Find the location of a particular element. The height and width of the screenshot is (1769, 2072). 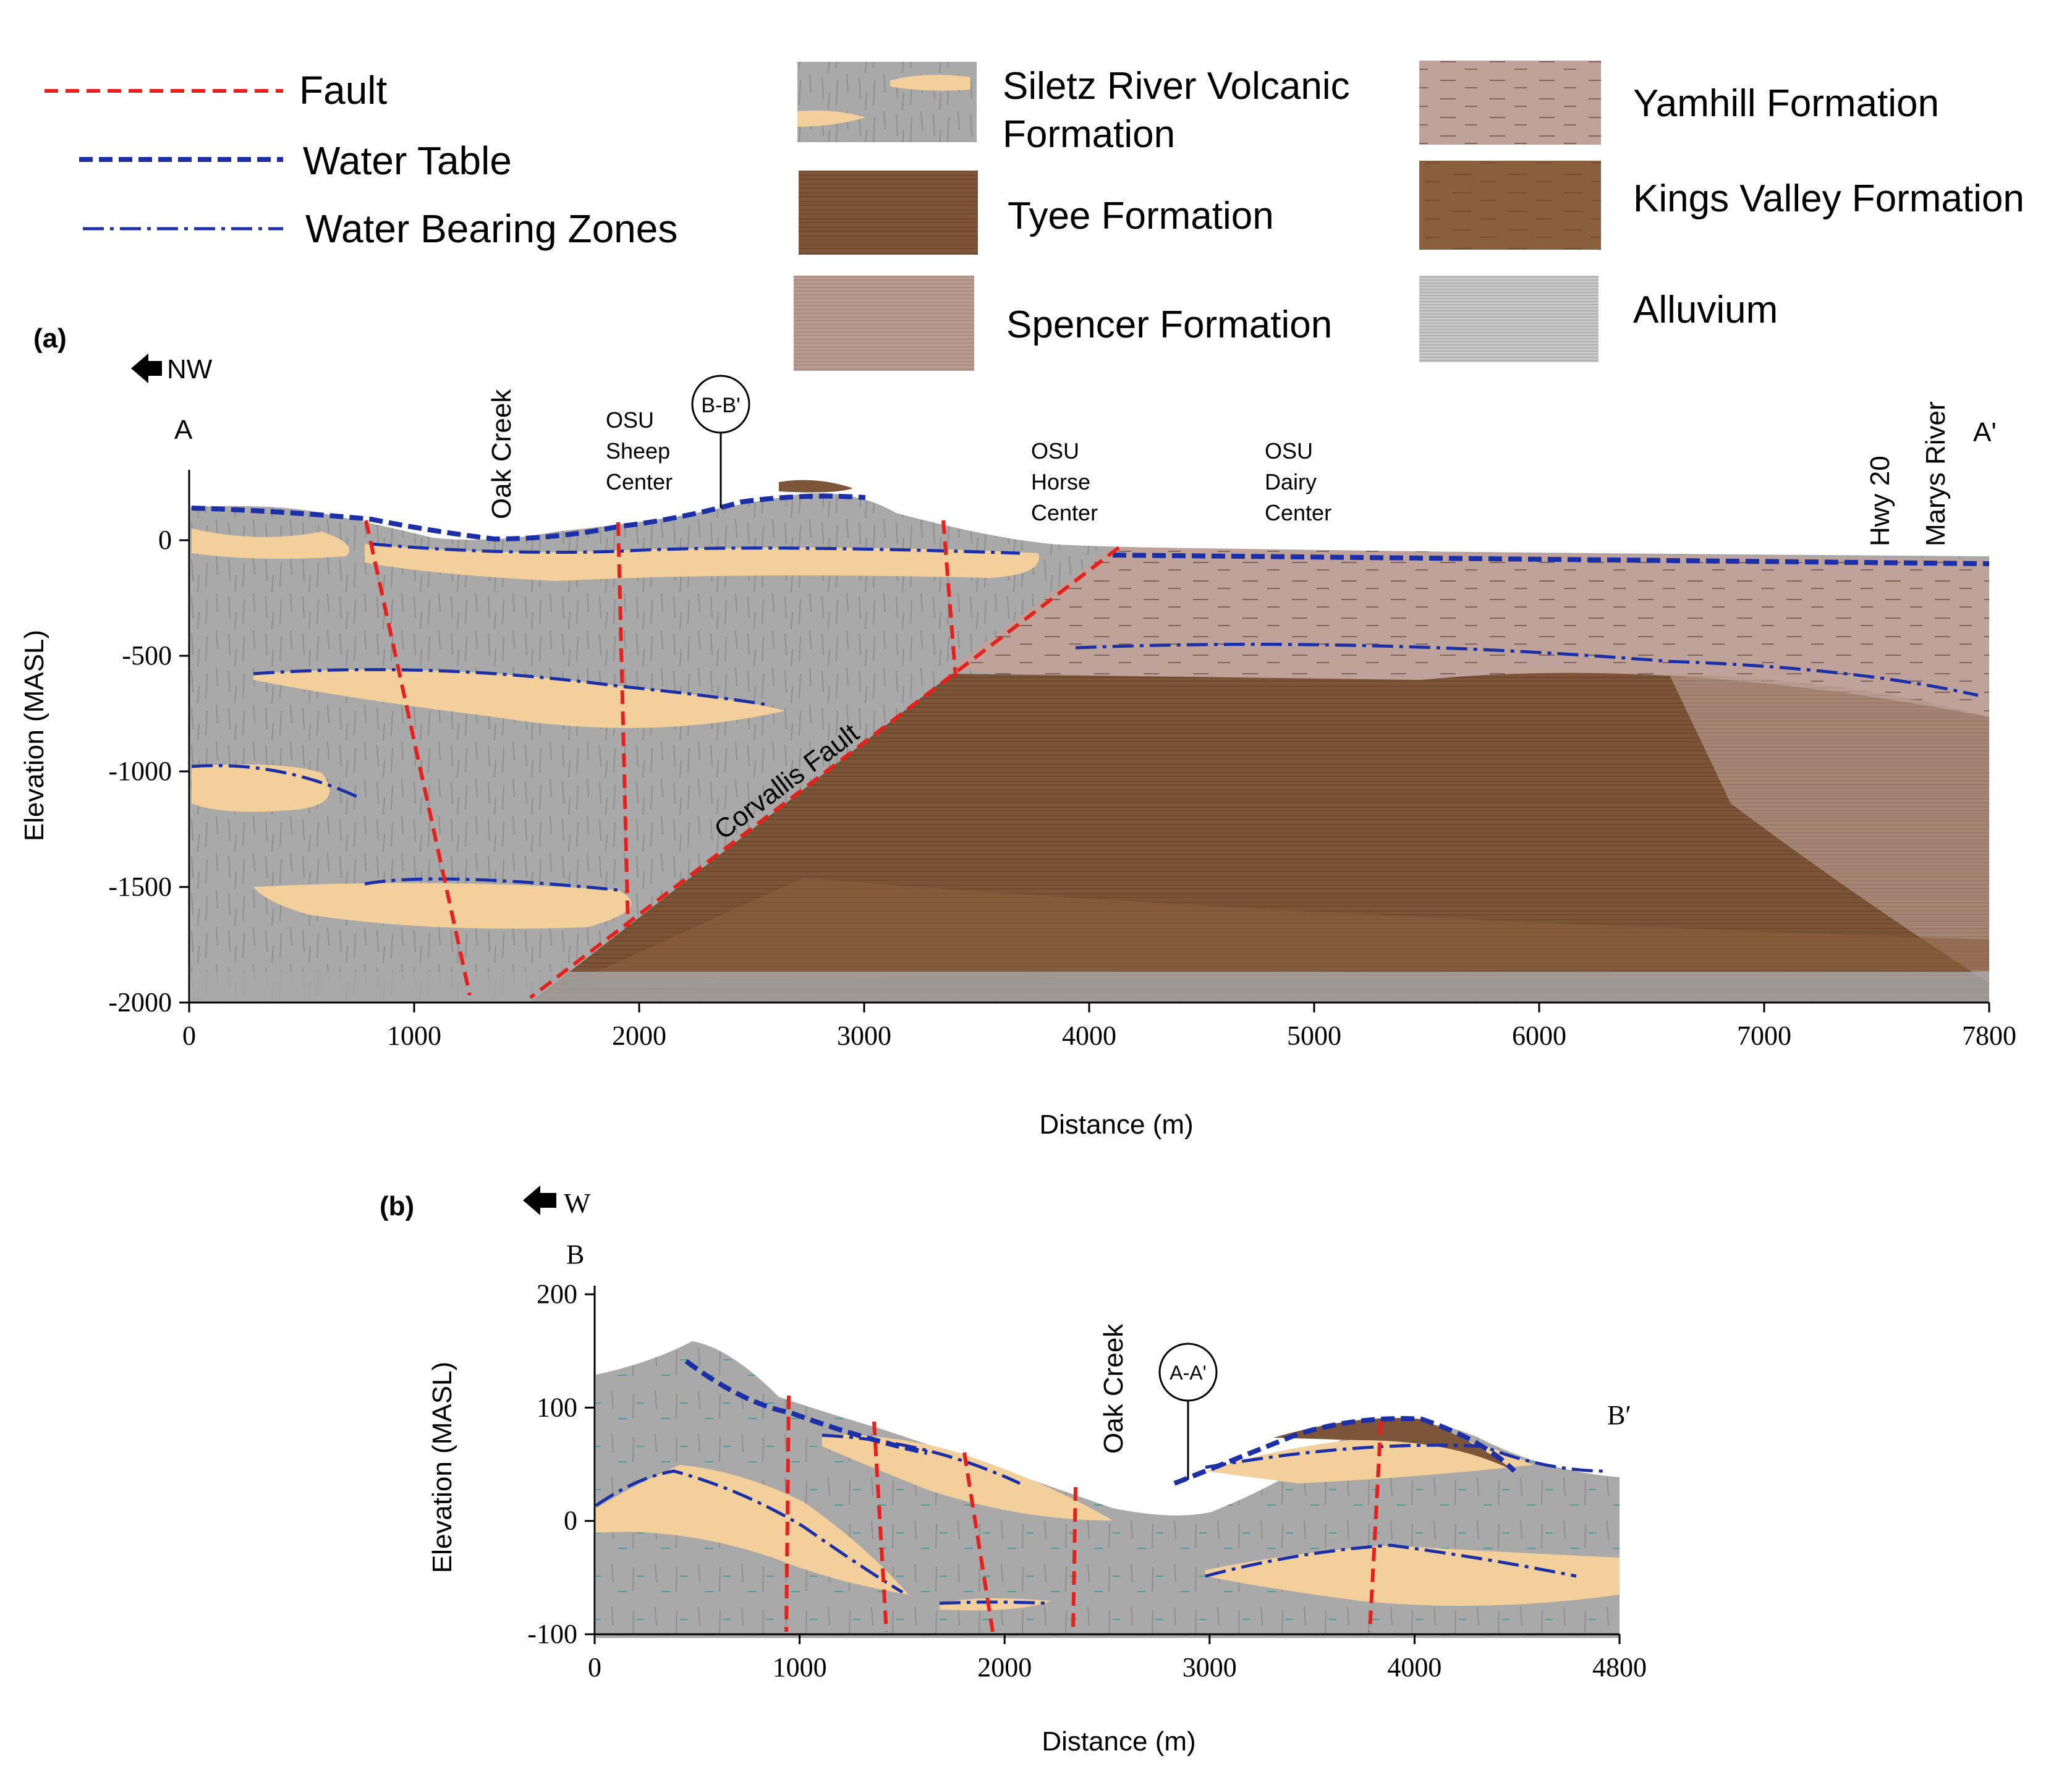

legend-yamhill: Yamhill Formation is located at coordinates (1679, 103).